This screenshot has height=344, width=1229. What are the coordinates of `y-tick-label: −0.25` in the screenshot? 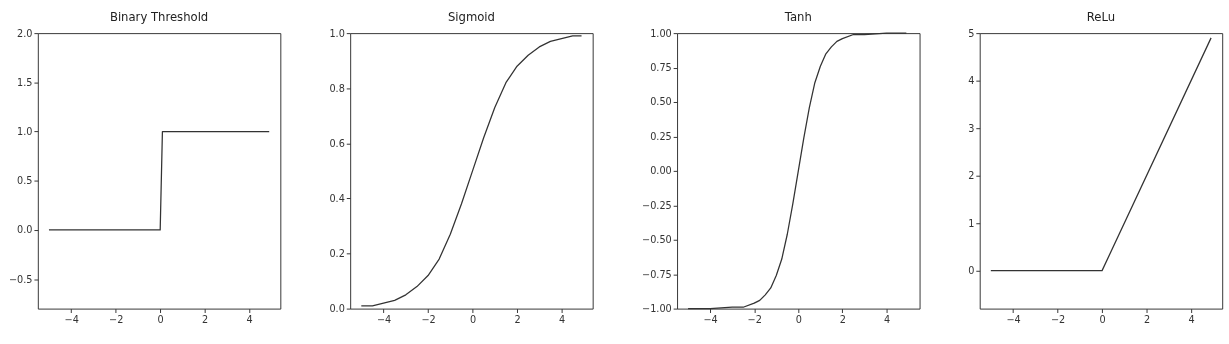 It's located at (657, 205).